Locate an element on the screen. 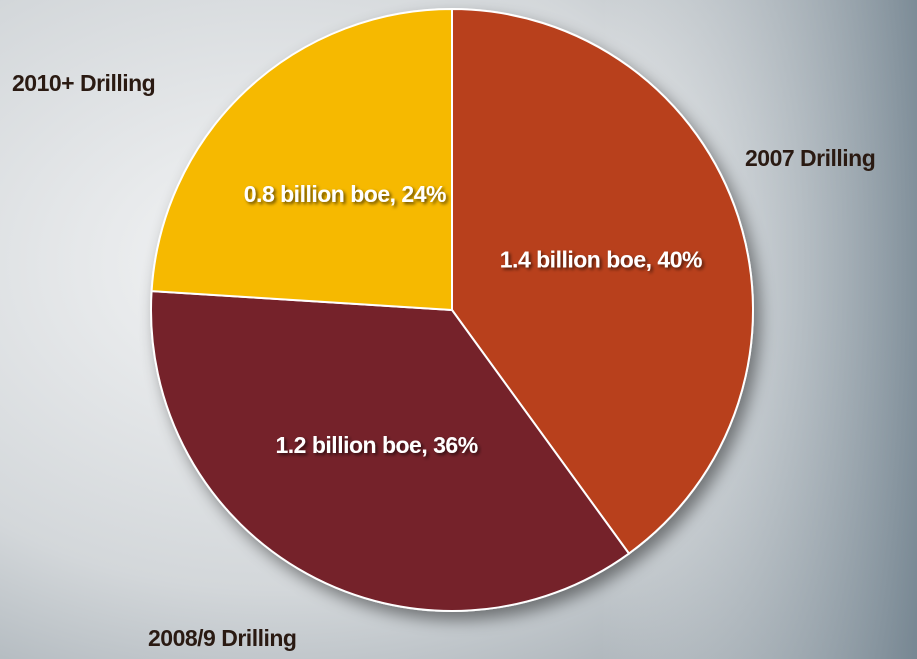 This screenshot has height=659, width=917. category-label: 2008/9 Drilling is located at coordinates (222, 638).